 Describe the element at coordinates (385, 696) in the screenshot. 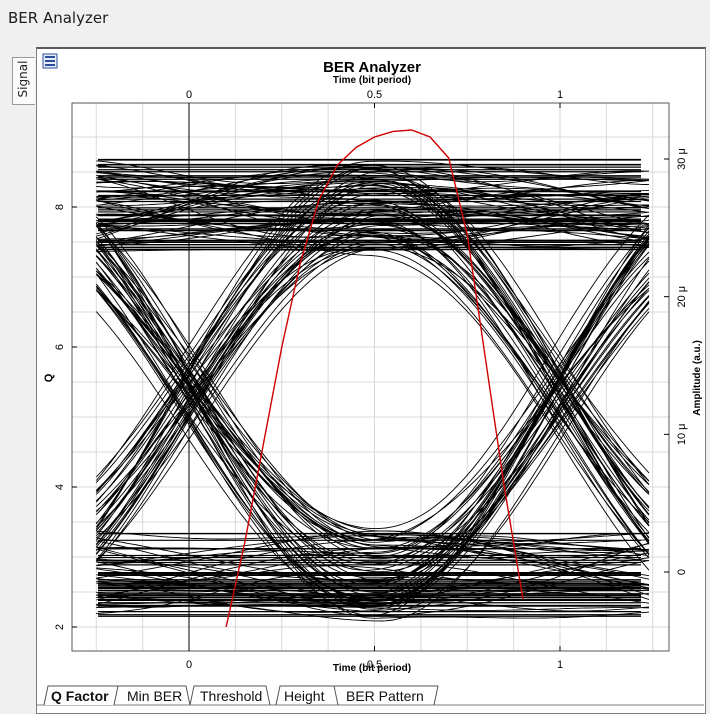

I see `tab-ber-pattern: BER Pattern` at that location.